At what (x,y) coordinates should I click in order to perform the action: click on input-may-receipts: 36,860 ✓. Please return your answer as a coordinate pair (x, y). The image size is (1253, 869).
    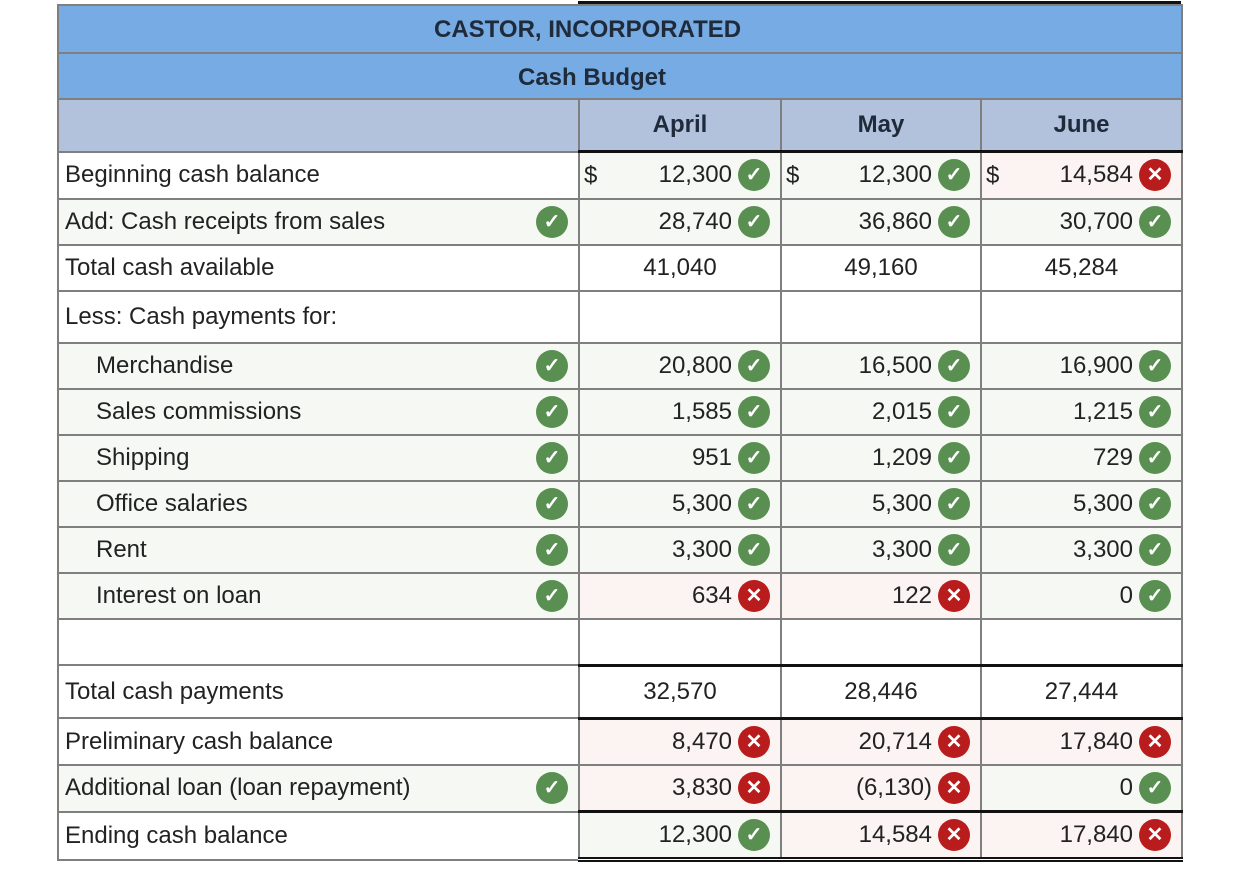
    Looking at the image, I should click on (881, 221).